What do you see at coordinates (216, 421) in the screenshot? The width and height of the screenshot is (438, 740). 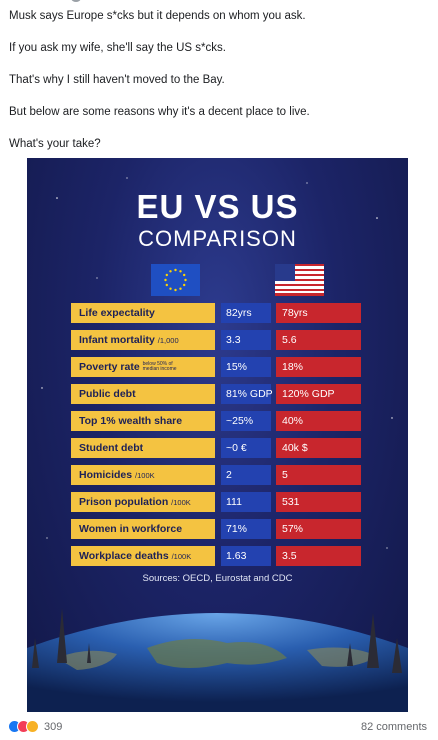 I see `table-row: Top 1% wealth share ~25% 40%` at bounding box center [216, 421].